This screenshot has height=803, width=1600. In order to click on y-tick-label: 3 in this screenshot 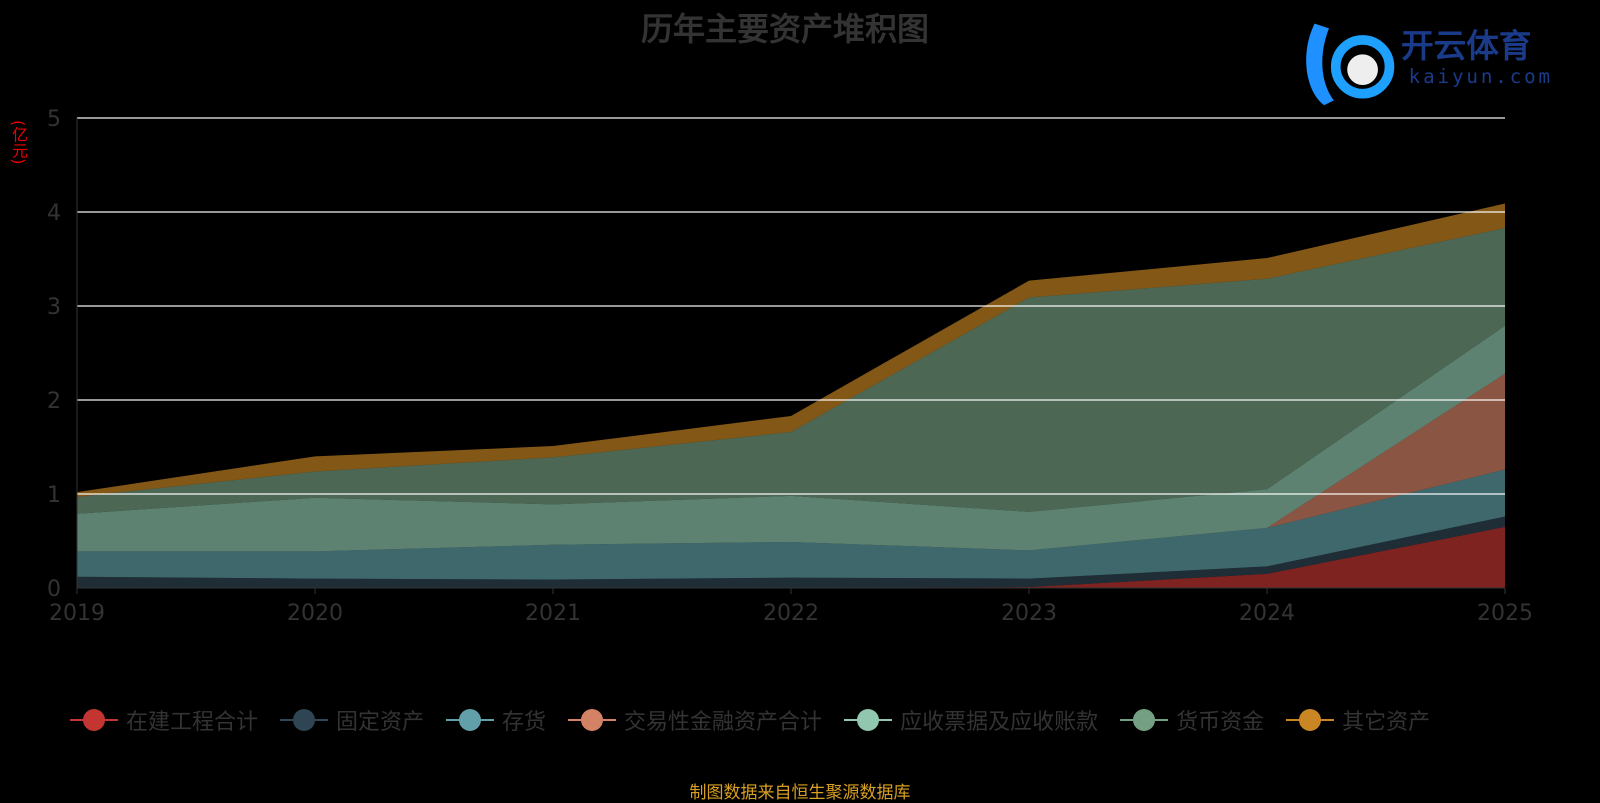, I will do `click(54, 307)`.